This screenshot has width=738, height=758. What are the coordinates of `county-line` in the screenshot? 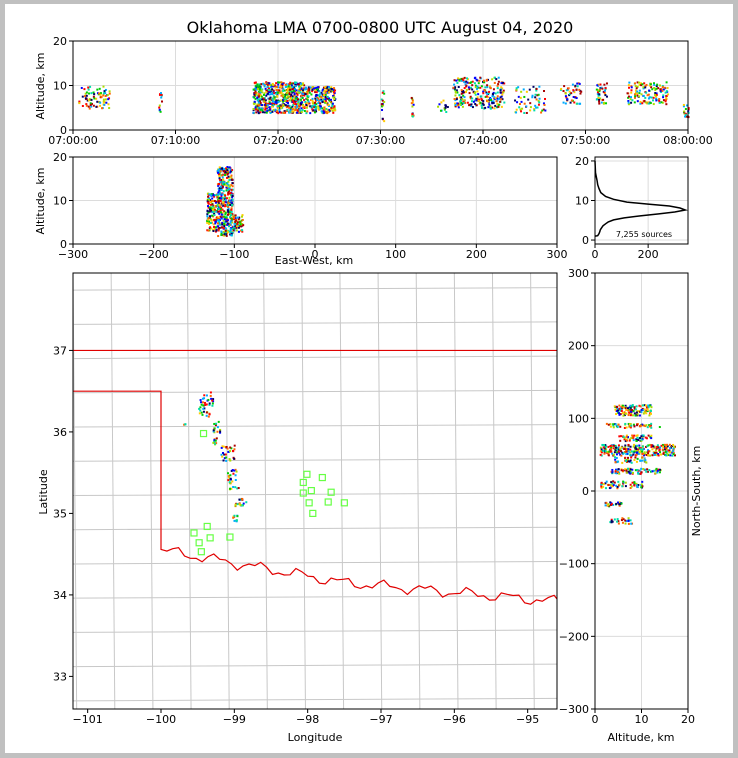 It's located at (189, 491).